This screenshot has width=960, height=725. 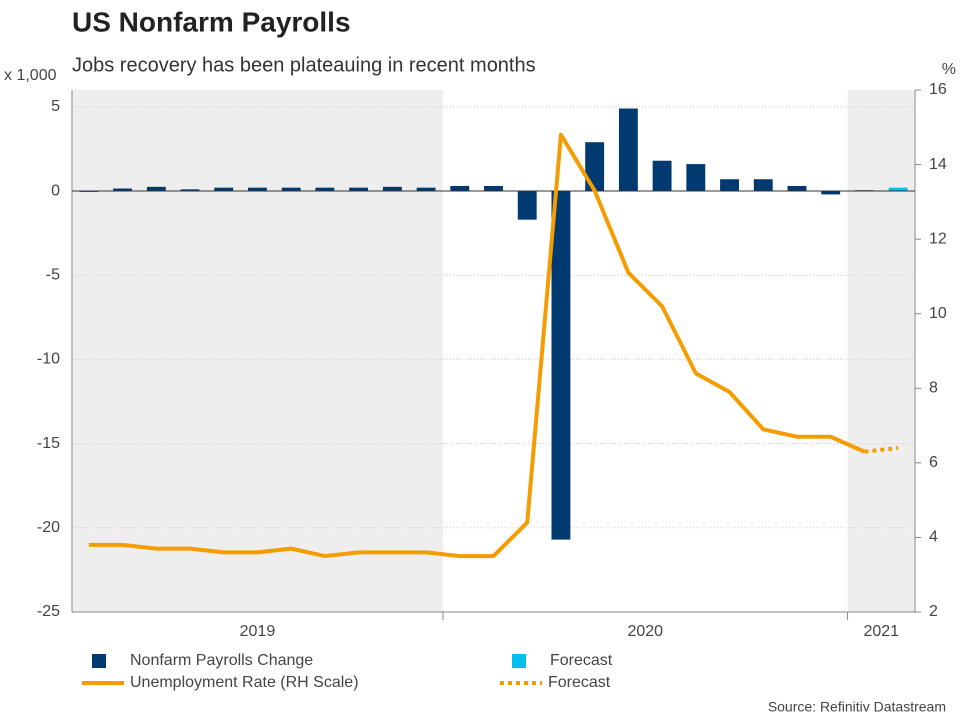 I want to click on year-shade, so click(x=881, y=351).